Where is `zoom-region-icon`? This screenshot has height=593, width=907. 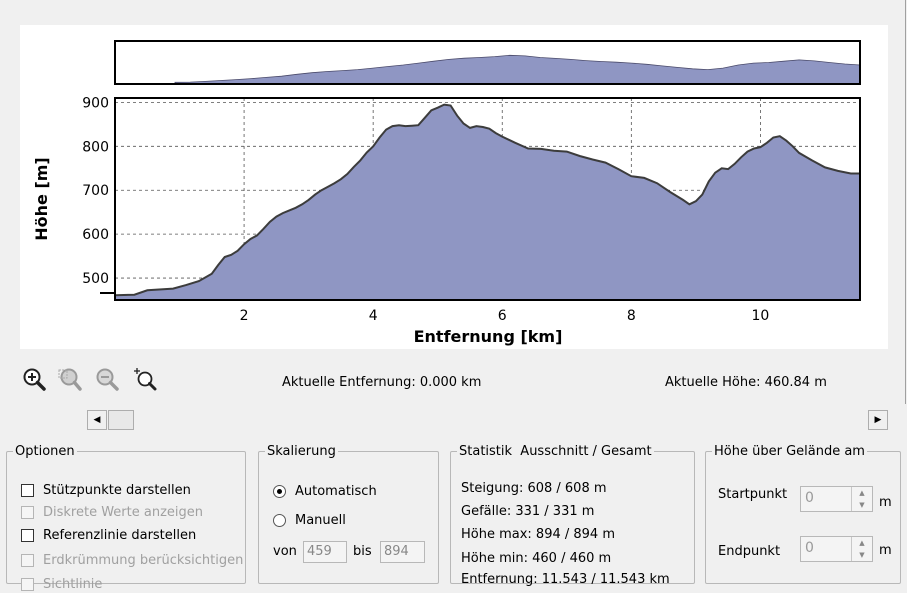
zoom-region-icon is located at coordinates (70, 379).